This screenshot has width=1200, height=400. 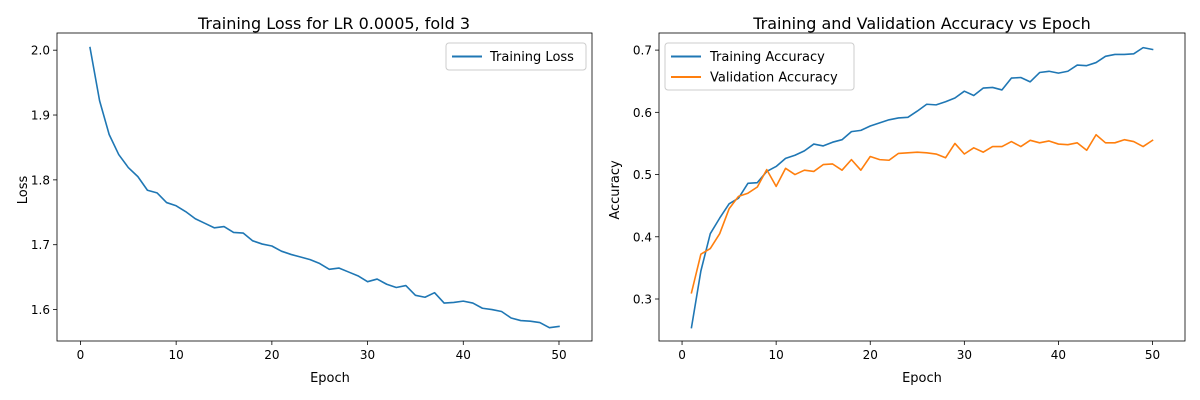 I want to click on loss-y-tick-label: 2.0, so click(x=40, y=51).